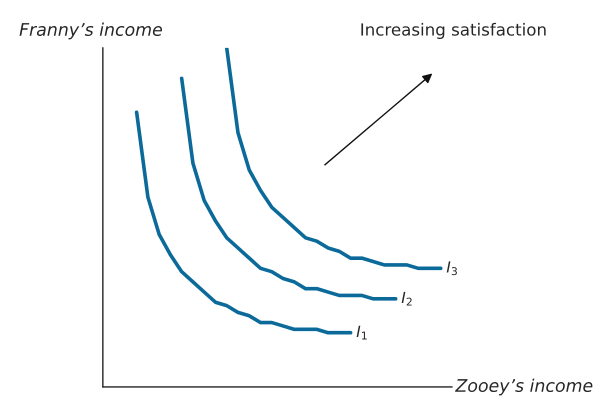  I want to click on text: Increasing satisfaction, so click(453, 31).